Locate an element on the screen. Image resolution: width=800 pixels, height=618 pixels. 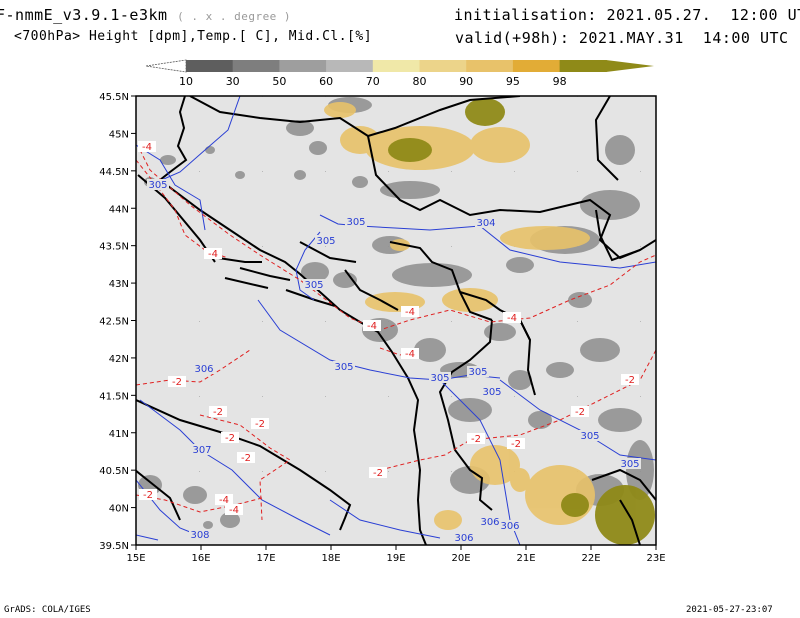
height-contour-label: 308 is located at coordinates (199, 535).